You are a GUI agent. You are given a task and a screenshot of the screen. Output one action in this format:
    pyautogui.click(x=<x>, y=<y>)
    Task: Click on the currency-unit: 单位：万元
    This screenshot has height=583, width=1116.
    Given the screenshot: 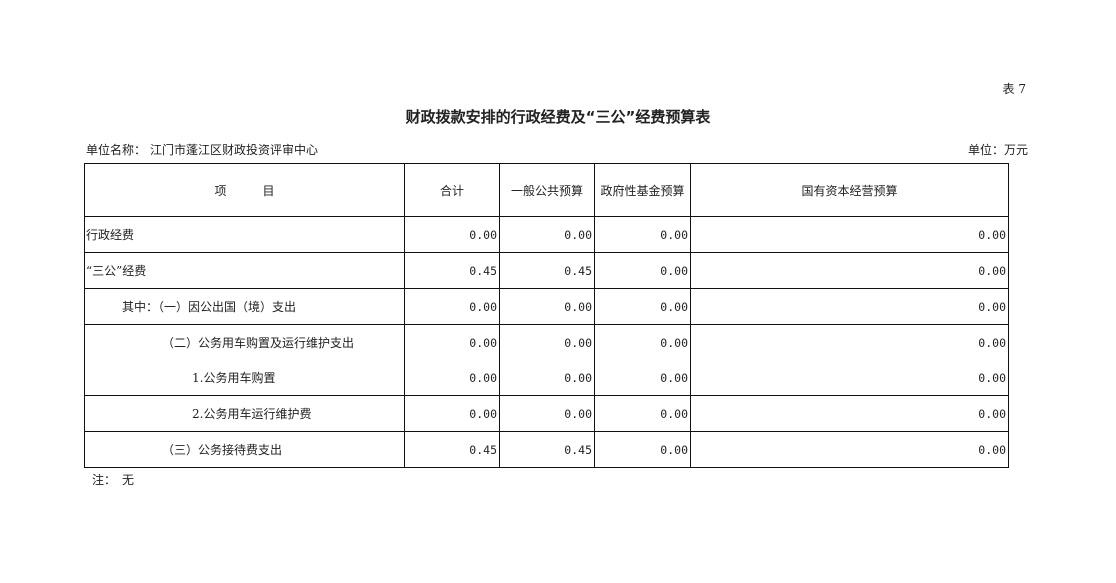 What is the action you would take?
    pyautogui.click(x=997, y=150)
    